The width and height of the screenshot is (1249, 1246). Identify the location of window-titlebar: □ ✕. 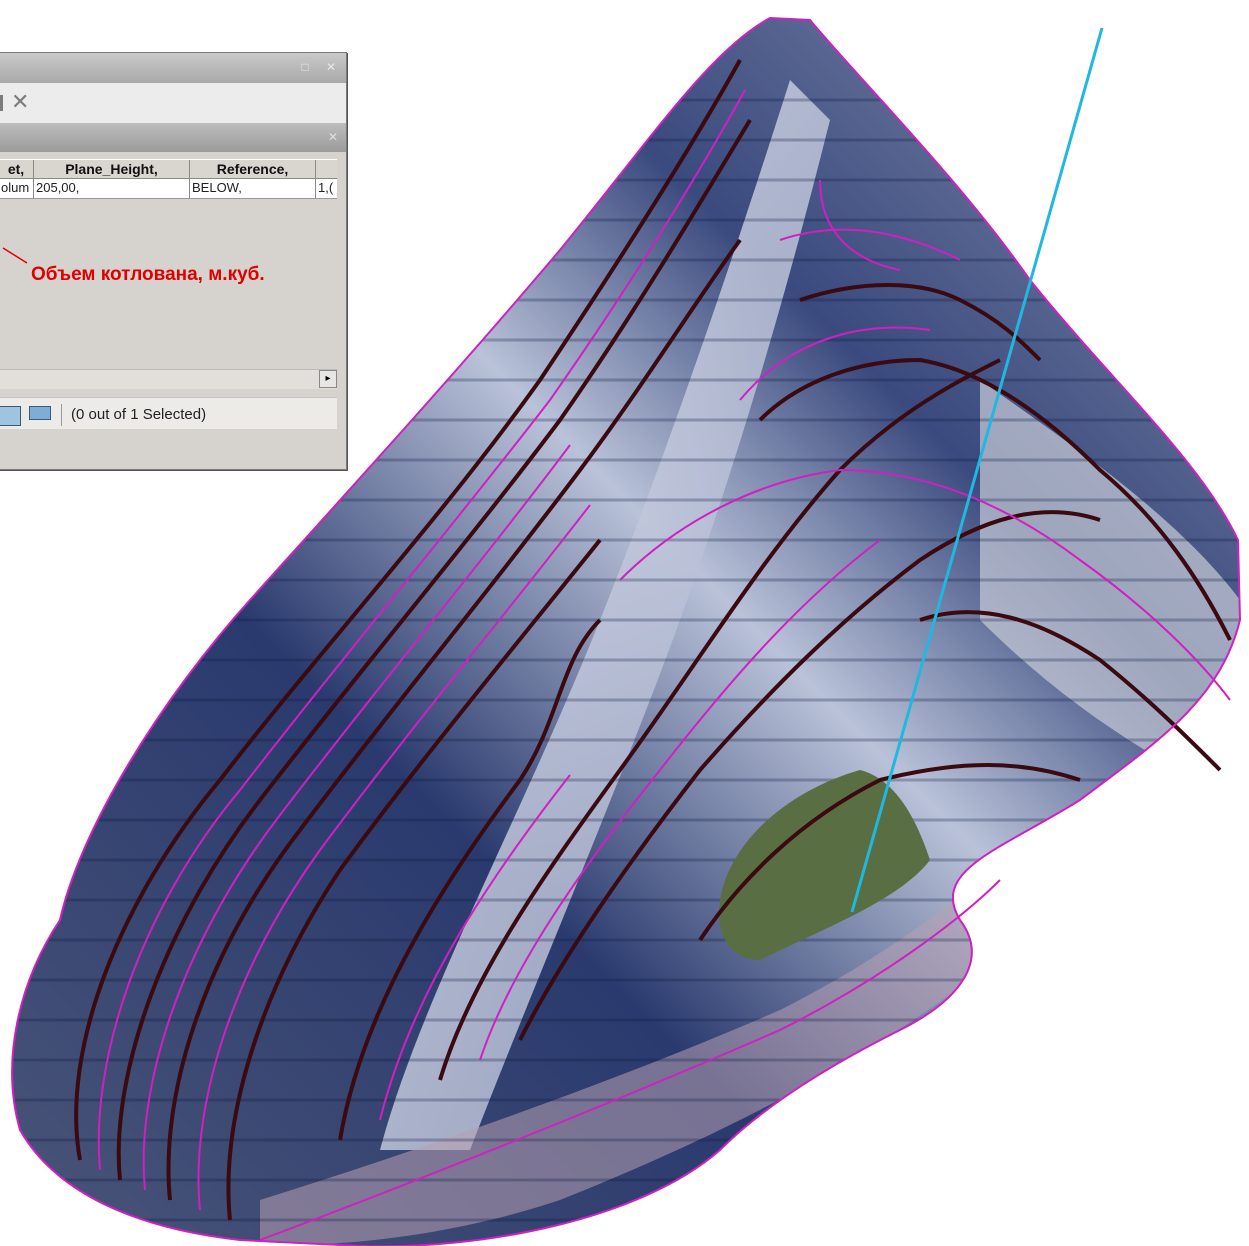
(173, 68).